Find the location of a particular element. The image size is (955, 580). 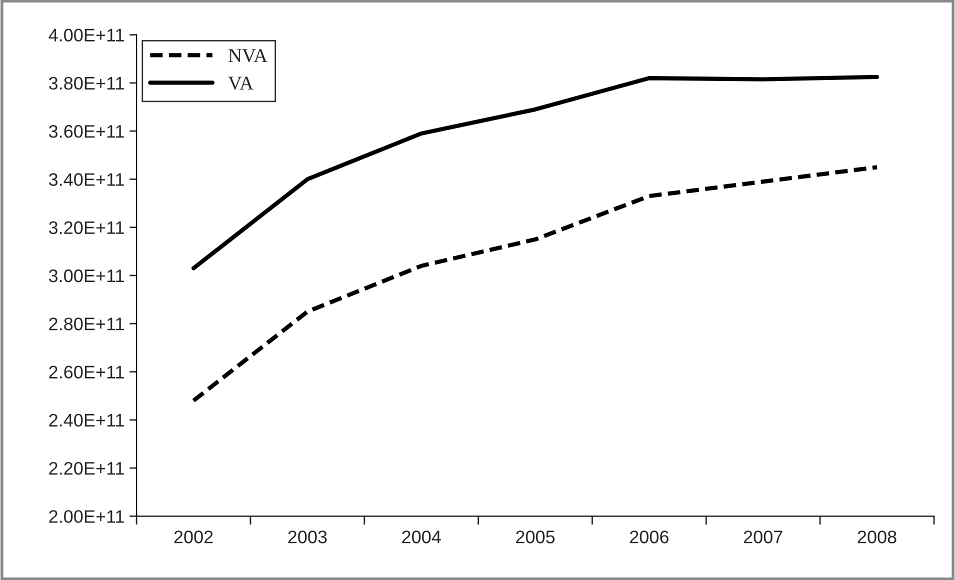

x-tick-label: 2005 is located at coordinates (535, 537).